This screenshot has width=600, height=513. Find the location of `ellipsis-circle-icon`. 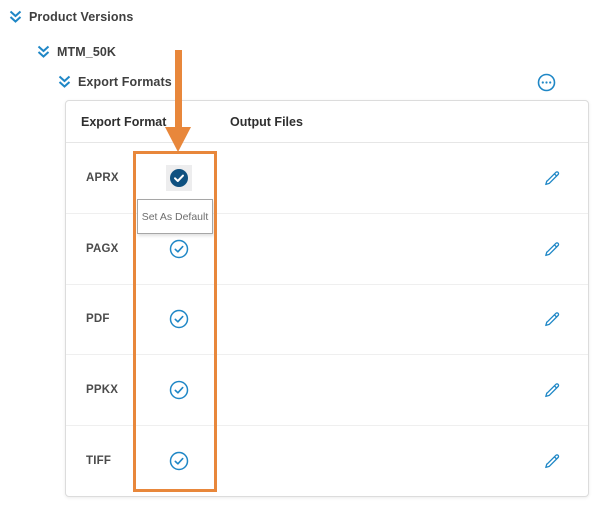

ellipsis-circle-icon is located at coordinates (546, 82).